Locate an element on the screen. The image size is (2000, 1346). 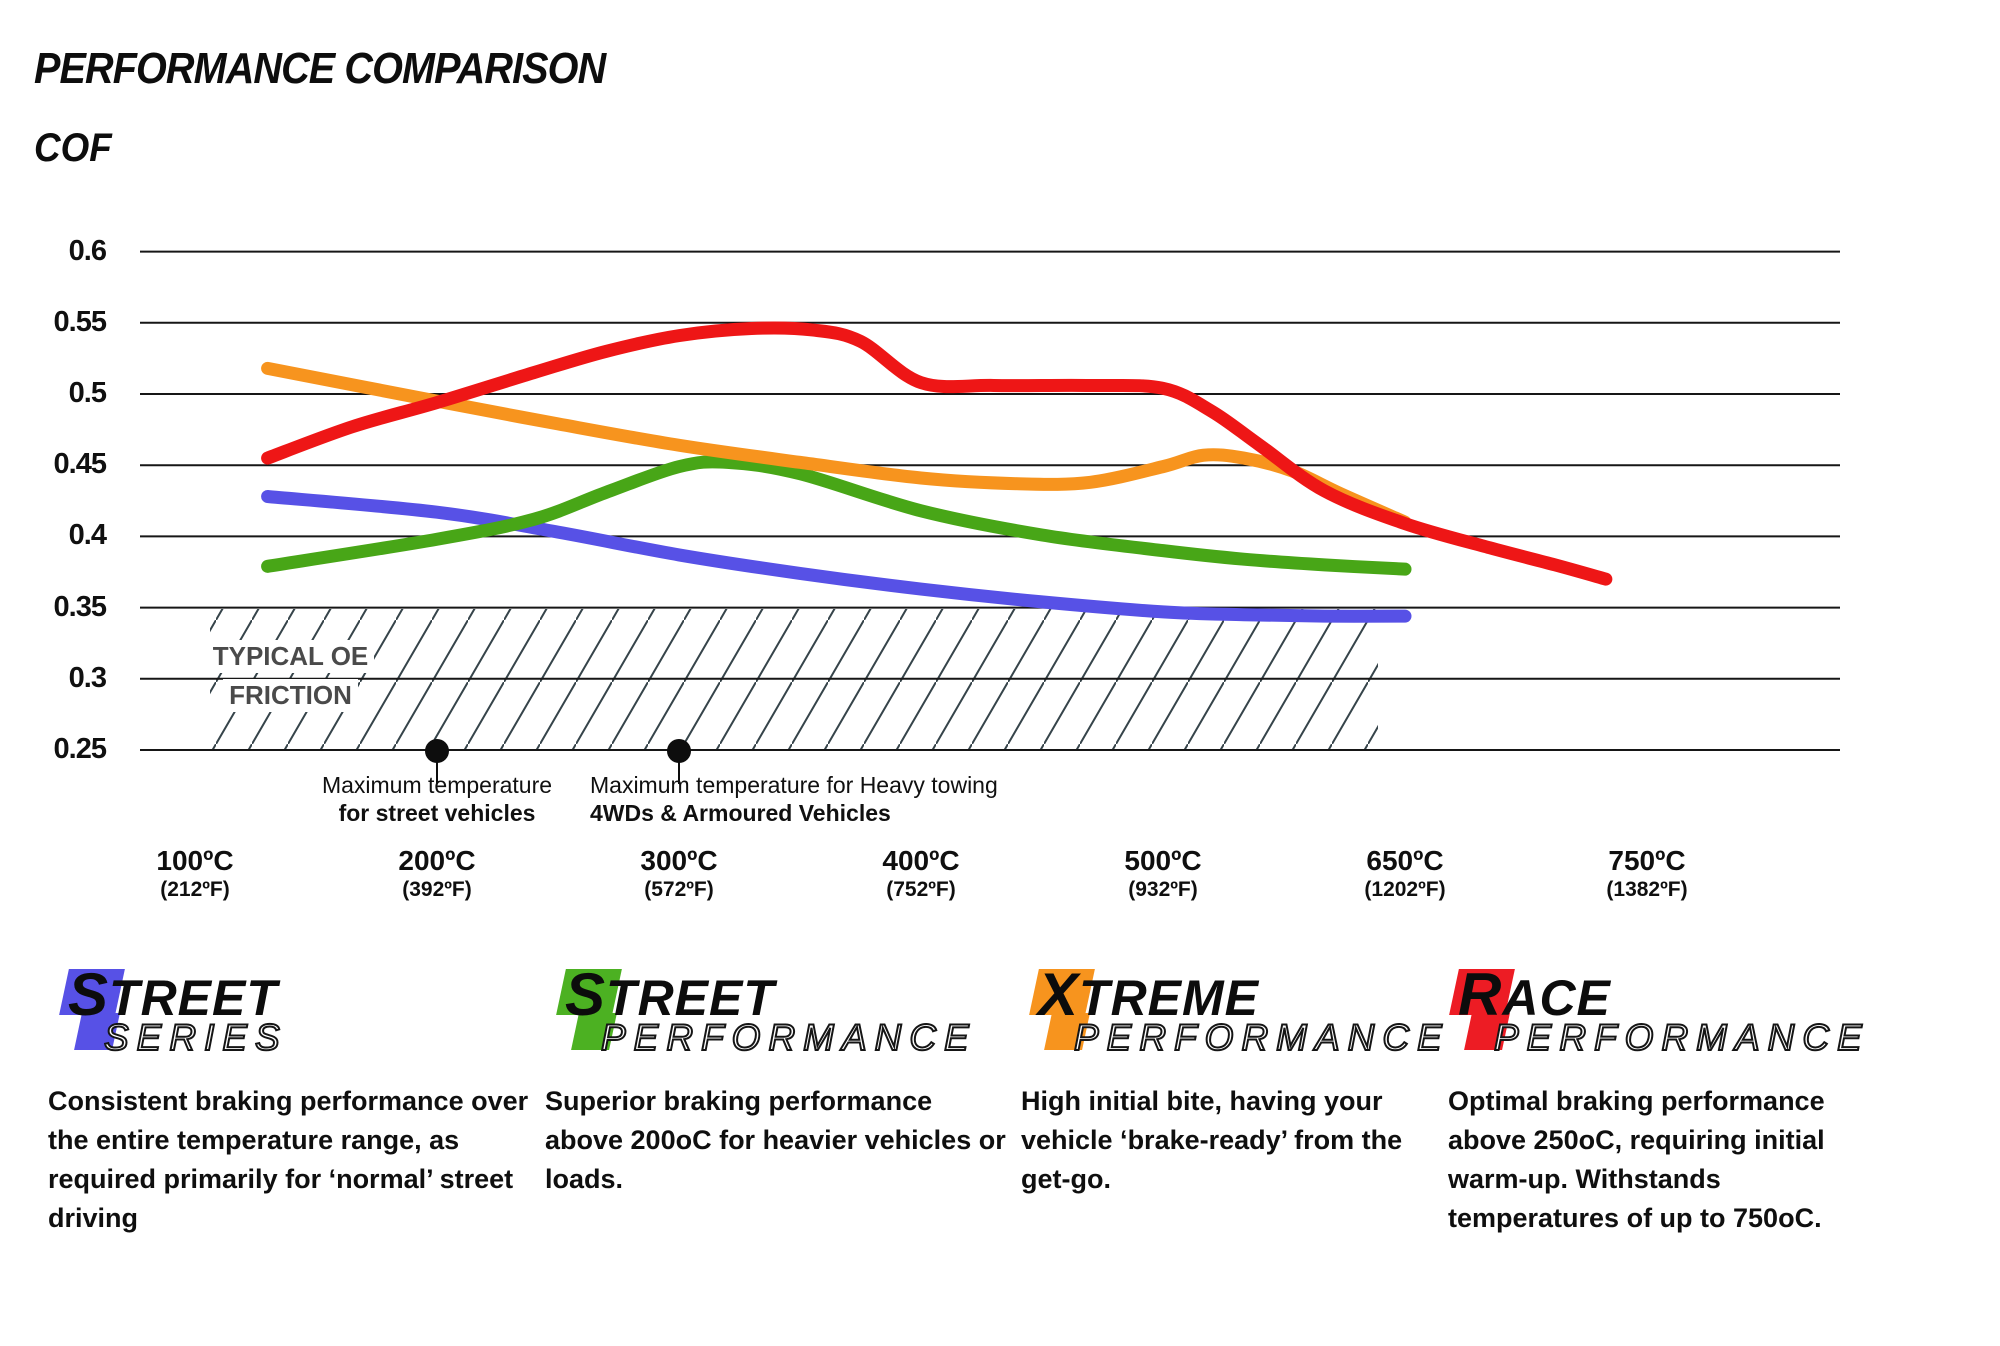
x-tick-label: 100ºC (212ºF) is located at coordinates (195, 874).